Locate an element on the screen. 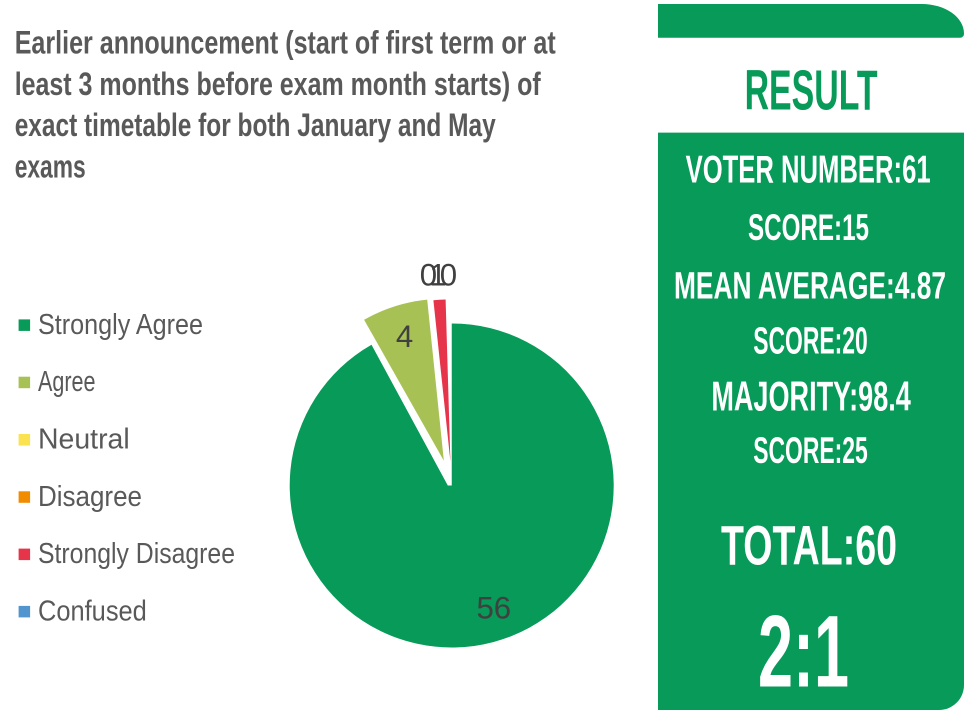 The width and height of the screenshot is (968, 715). svg-text: 2:1 is located at coordinates (803, 651).